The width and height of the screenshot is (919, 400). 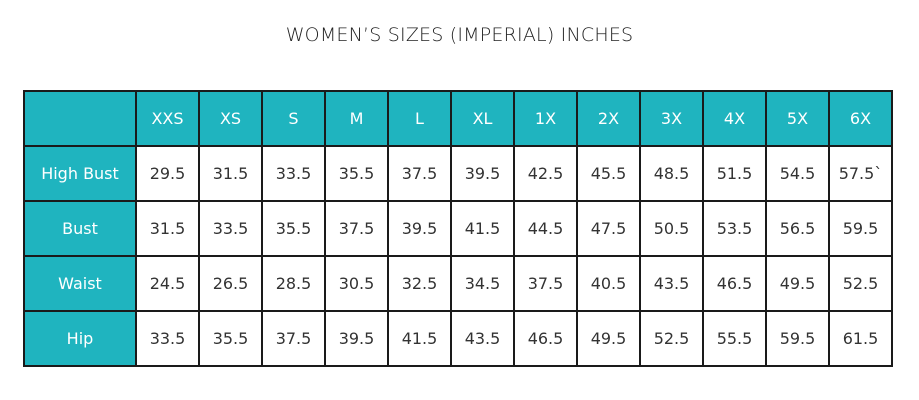 What do you see at coordinates (80, 173) in the screenshot?
I see `row-header: High Bust` at bounding box center [80, 173].